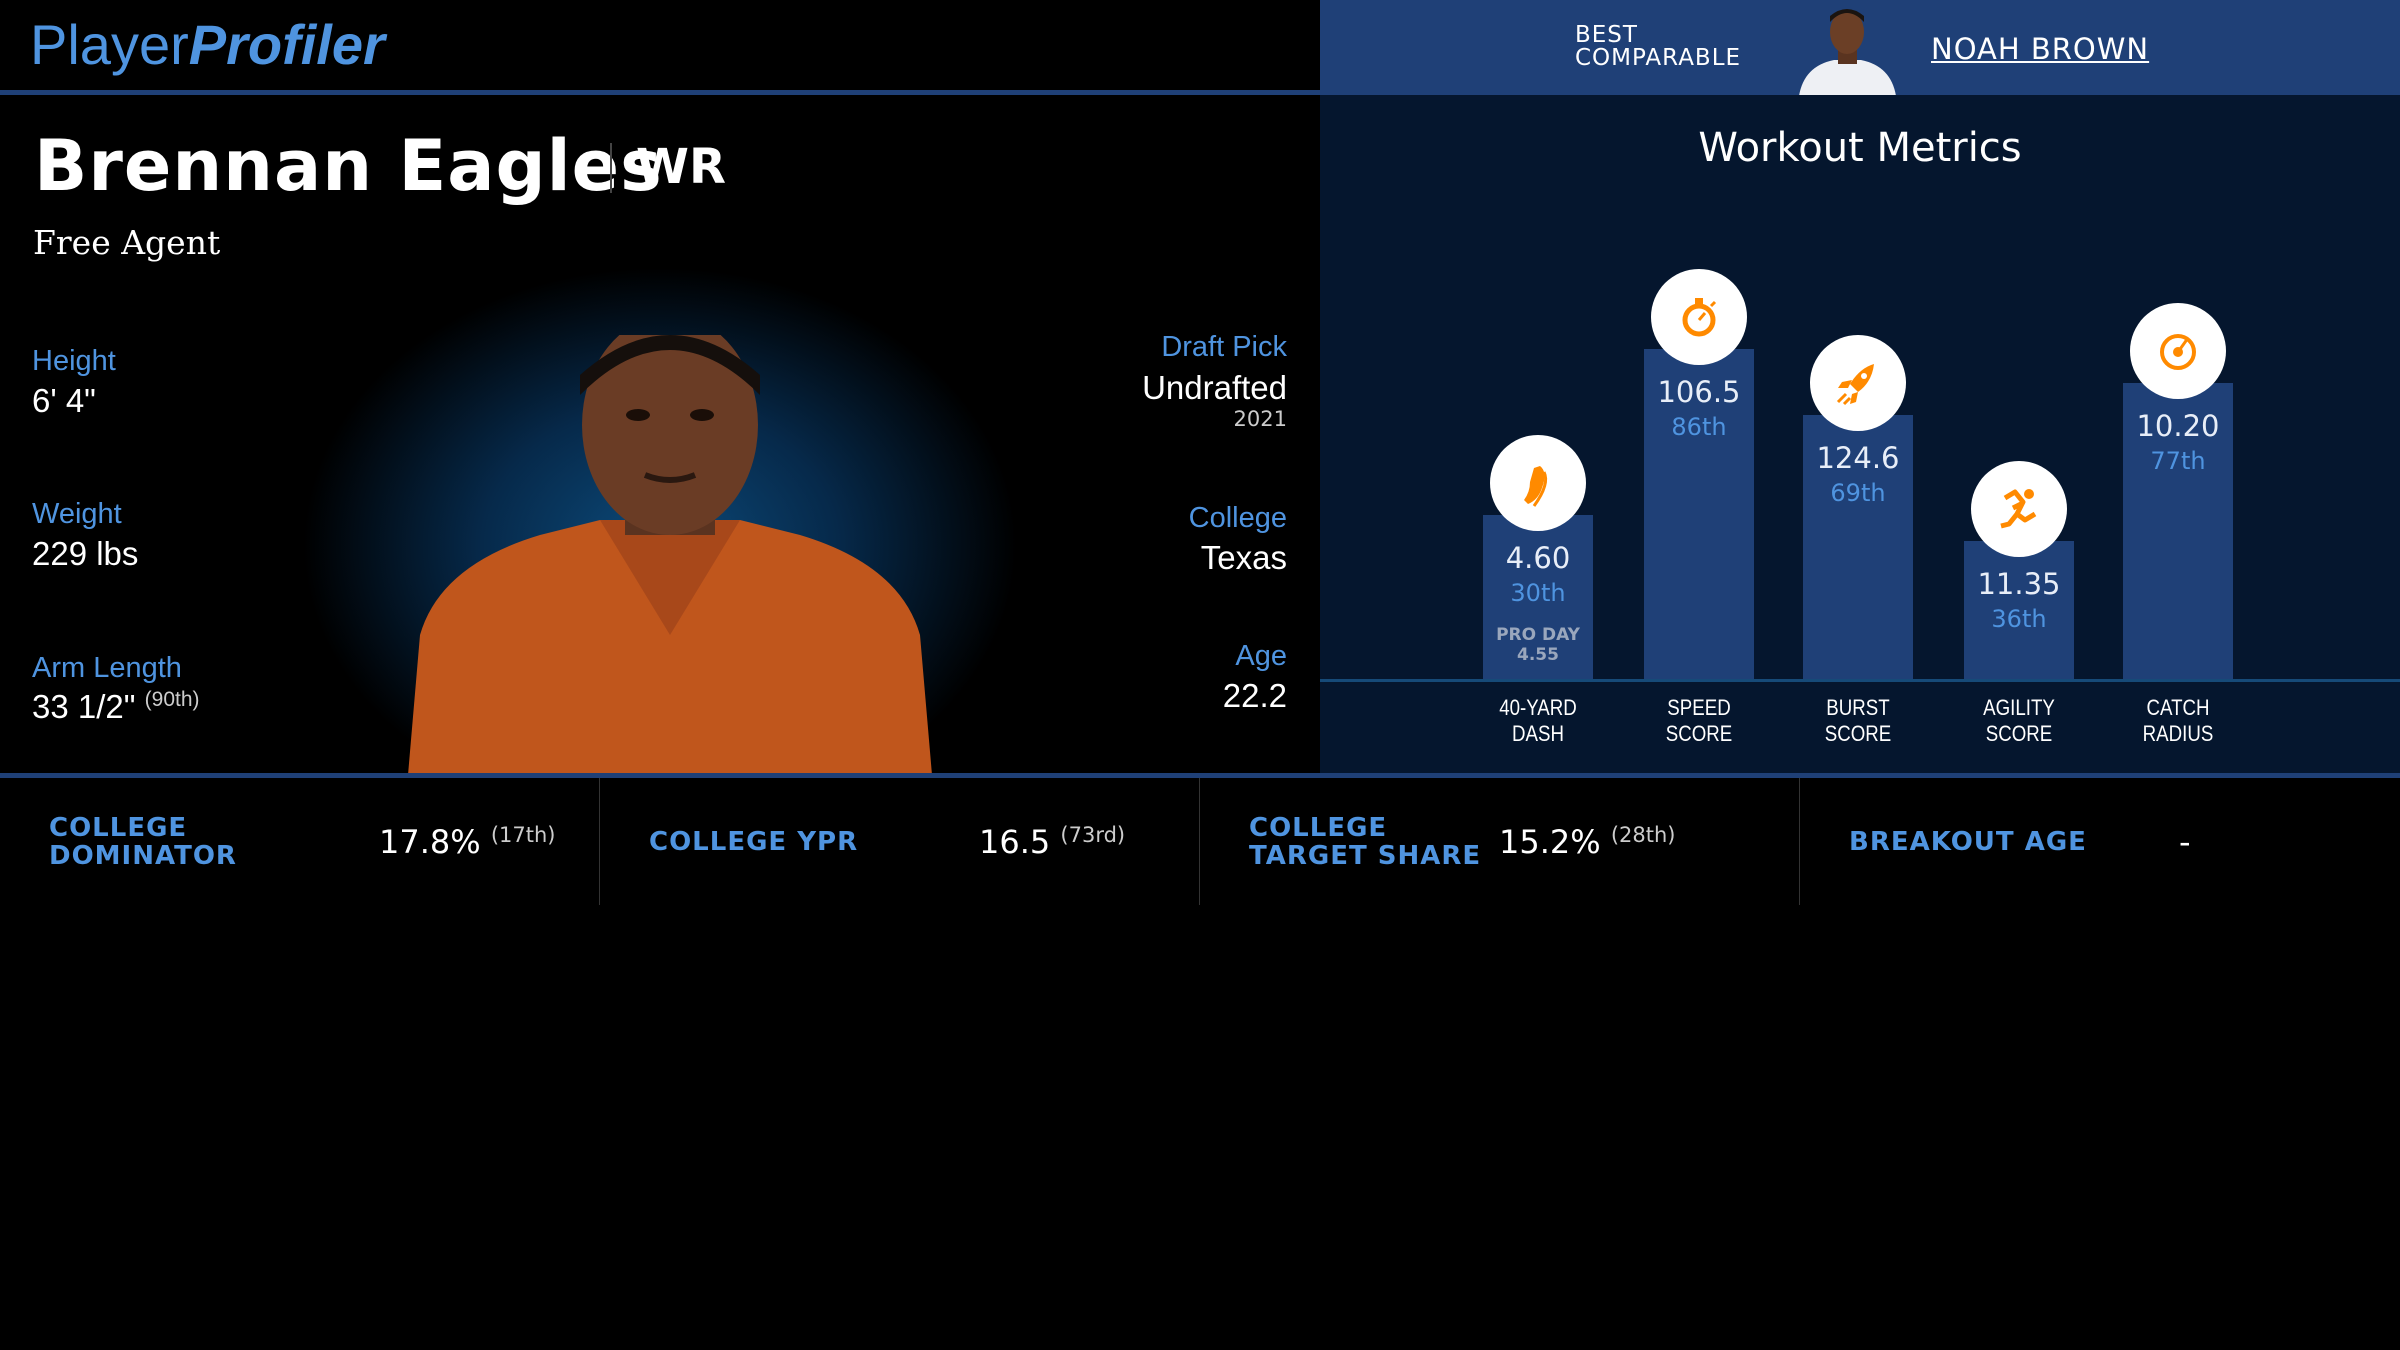 The width and height of the screenshot is (2400, 1350). What do you see at coordinates (1699, 720) in the screenshot?
I see `metric-label: SPEED SCORE` at bounding box center [1699, 720].